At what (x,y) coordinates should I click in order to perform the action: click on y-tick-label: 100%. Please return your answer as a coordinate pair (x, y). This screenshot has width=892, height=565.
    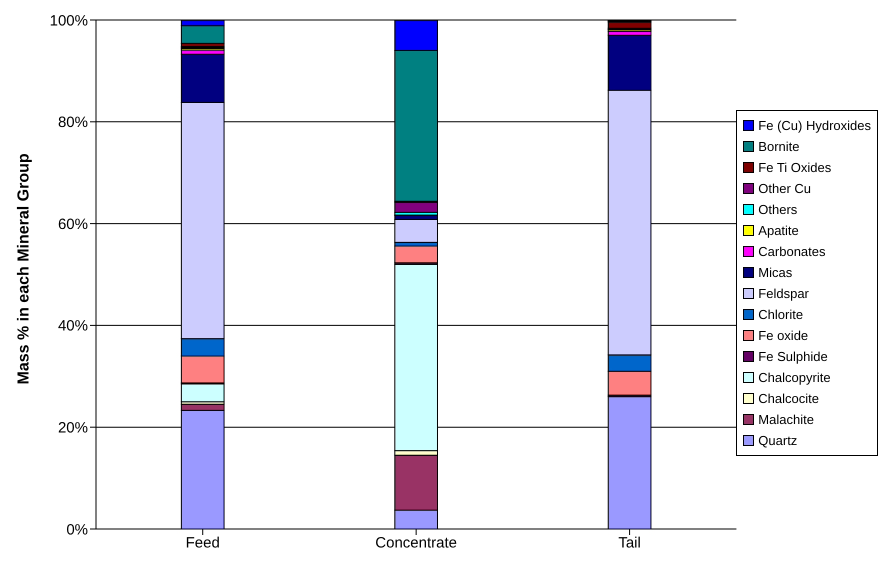
    Looking at the image, I should click on (69, 21).